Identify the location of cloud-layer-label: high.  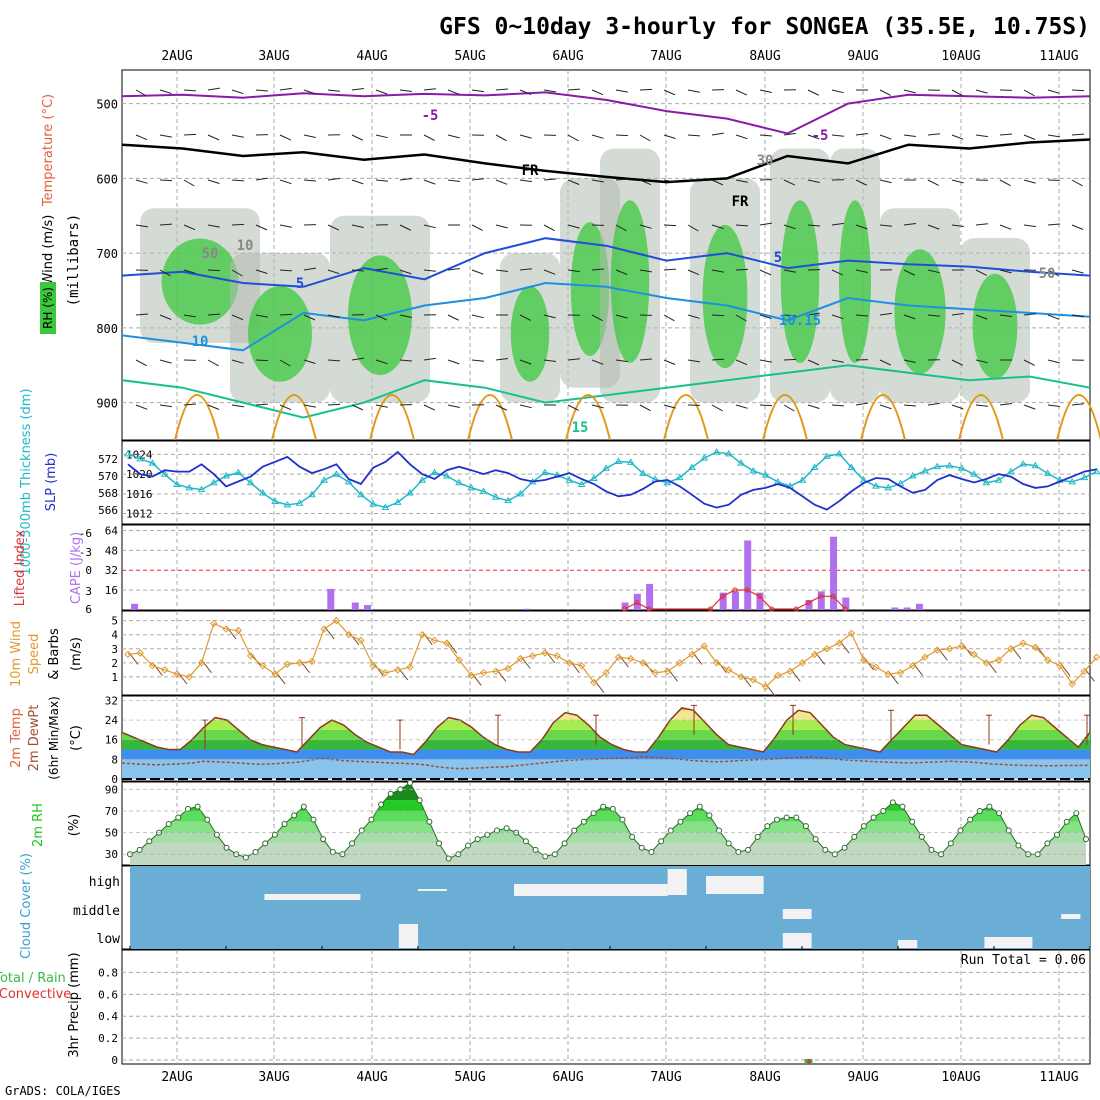
(104, 882).